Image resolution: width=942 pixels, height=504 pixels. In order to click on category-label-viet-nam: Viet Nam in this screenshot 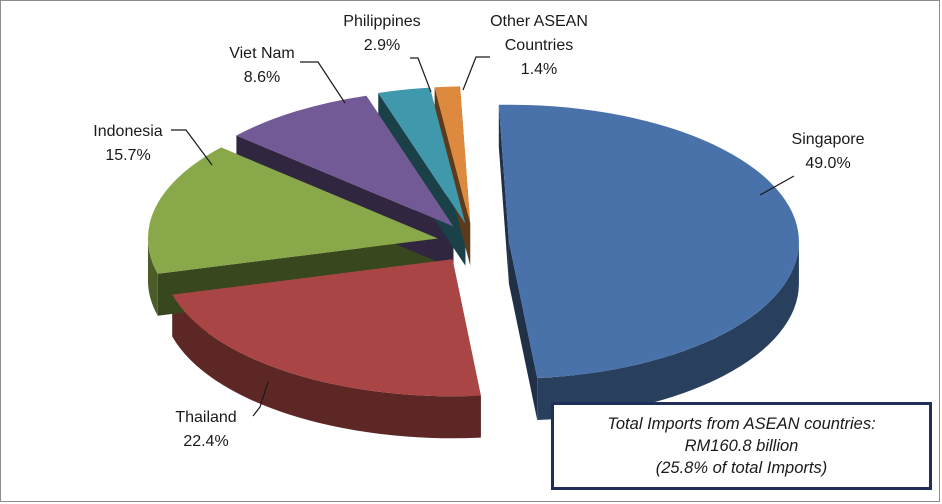, I will do `click(262, 53)`.